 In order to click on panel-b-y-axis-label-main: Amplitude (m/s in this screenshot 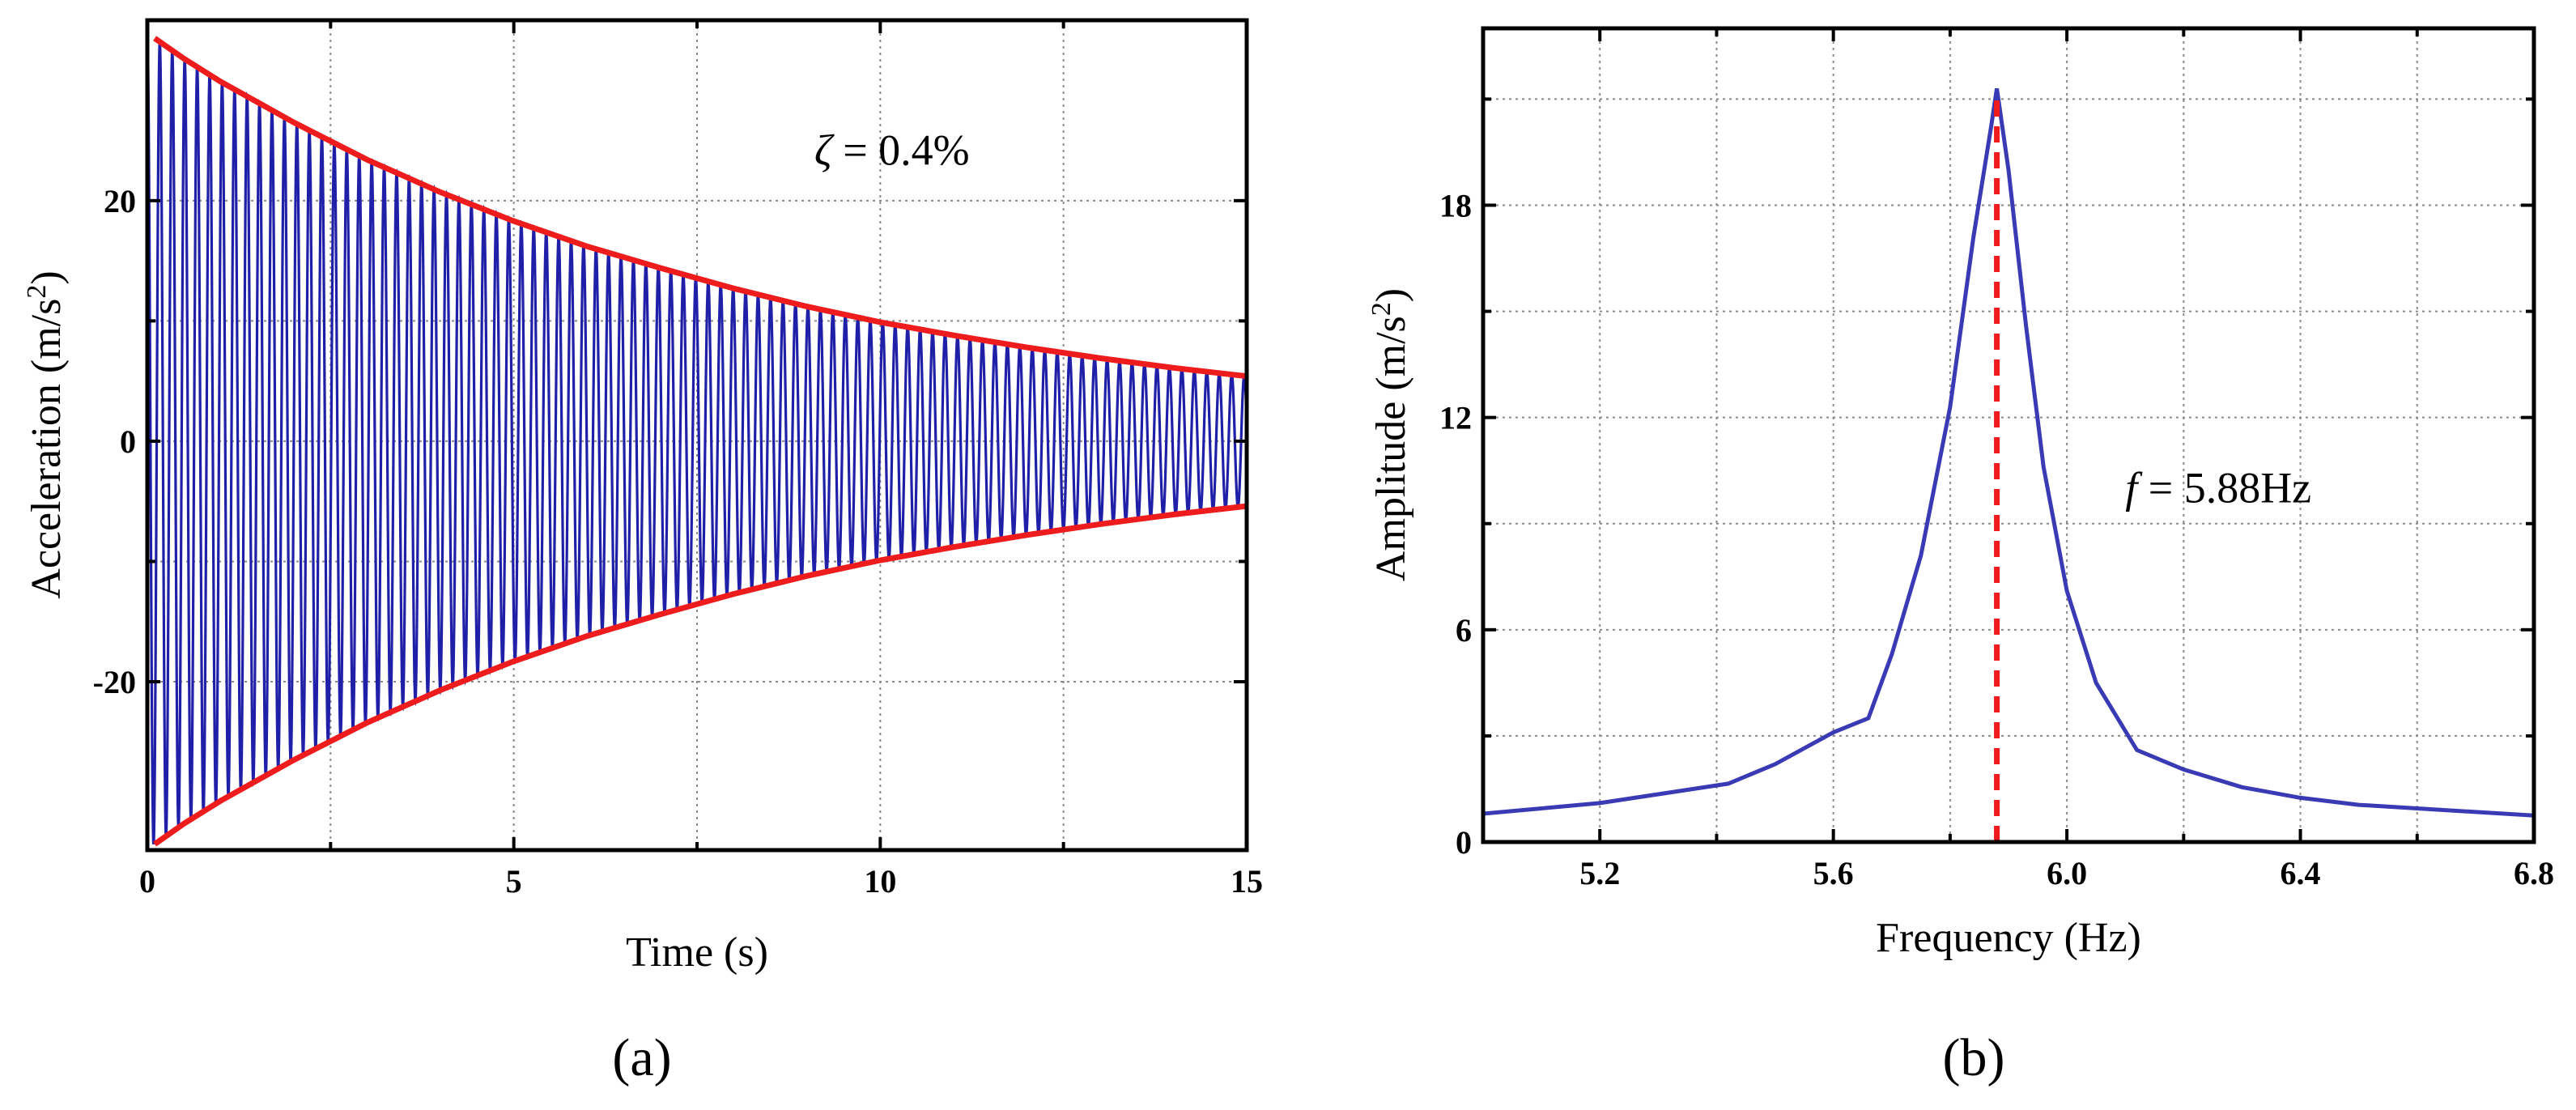, I will do `click(1391, 448)`.